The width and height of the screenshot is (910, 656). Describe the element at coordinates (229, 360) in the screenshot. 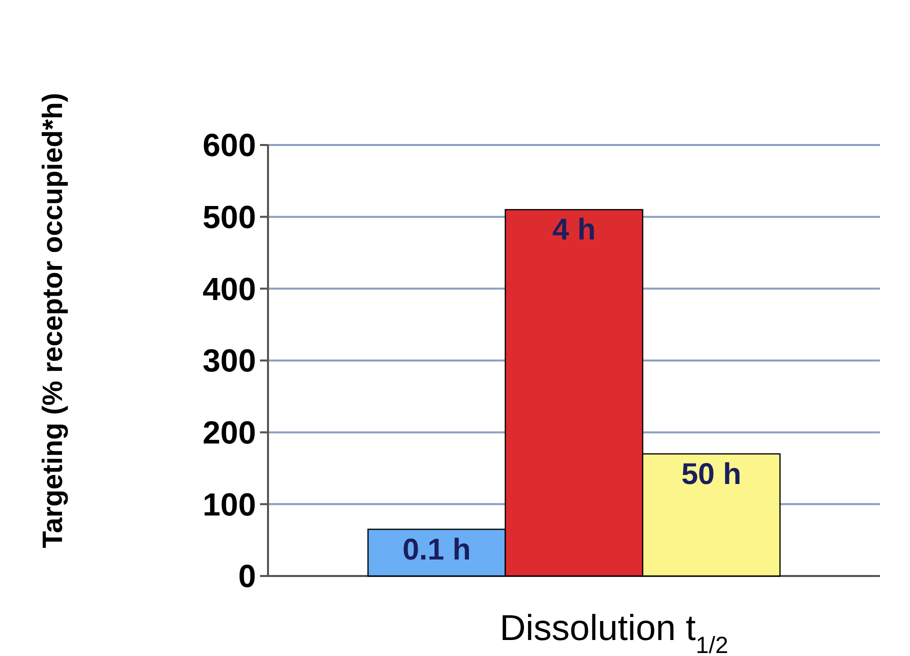

I see `y-tick-label: 300` at that location.